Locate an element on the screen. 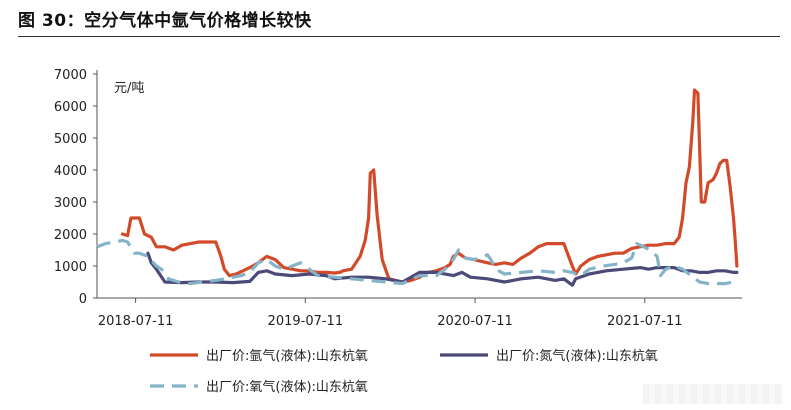 This screenshot has height=410, width=791. y-tick-label: 7000 is located at coordinates (70, 75).